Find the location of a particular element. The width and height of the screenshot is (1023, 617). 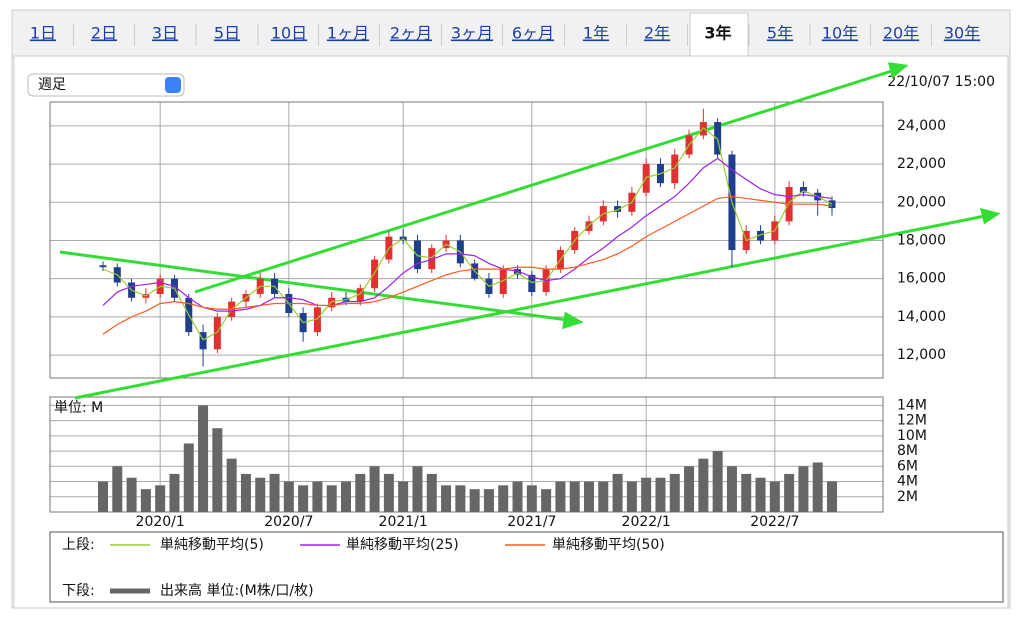

y-tick-label: 22,000 is located at coordinates (921, 164).